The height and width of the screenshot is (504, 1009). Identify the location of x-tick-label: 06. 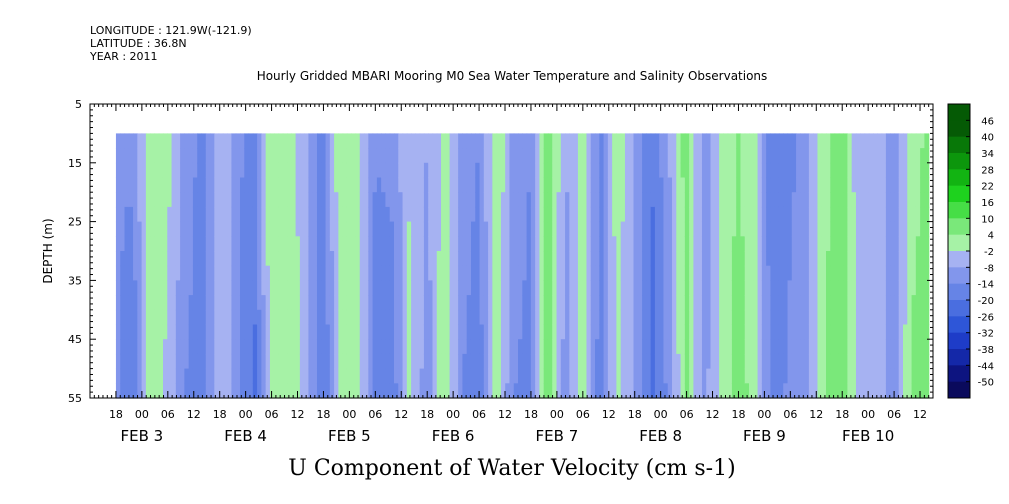
(583, 414).